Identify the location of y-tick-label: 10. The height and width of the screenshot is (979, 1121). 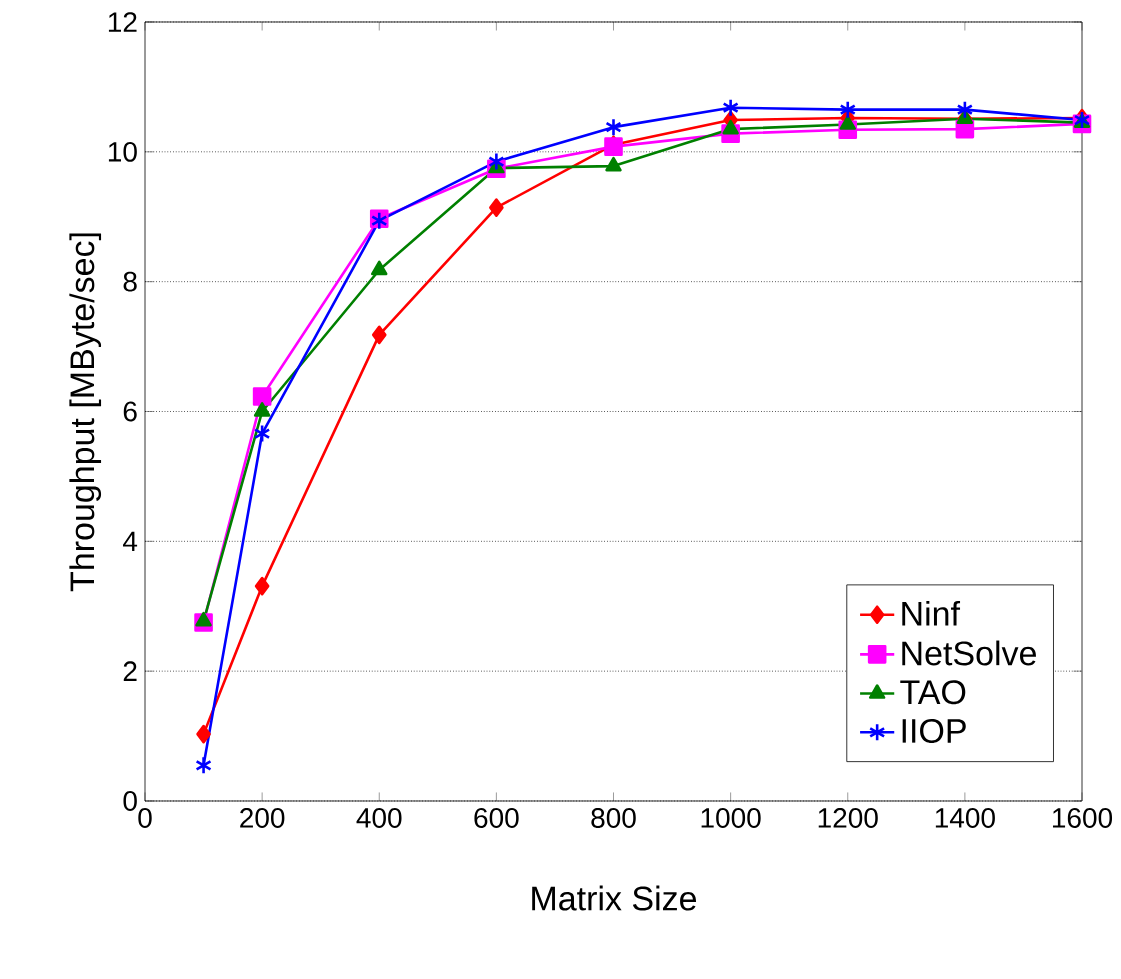
(122, 151).